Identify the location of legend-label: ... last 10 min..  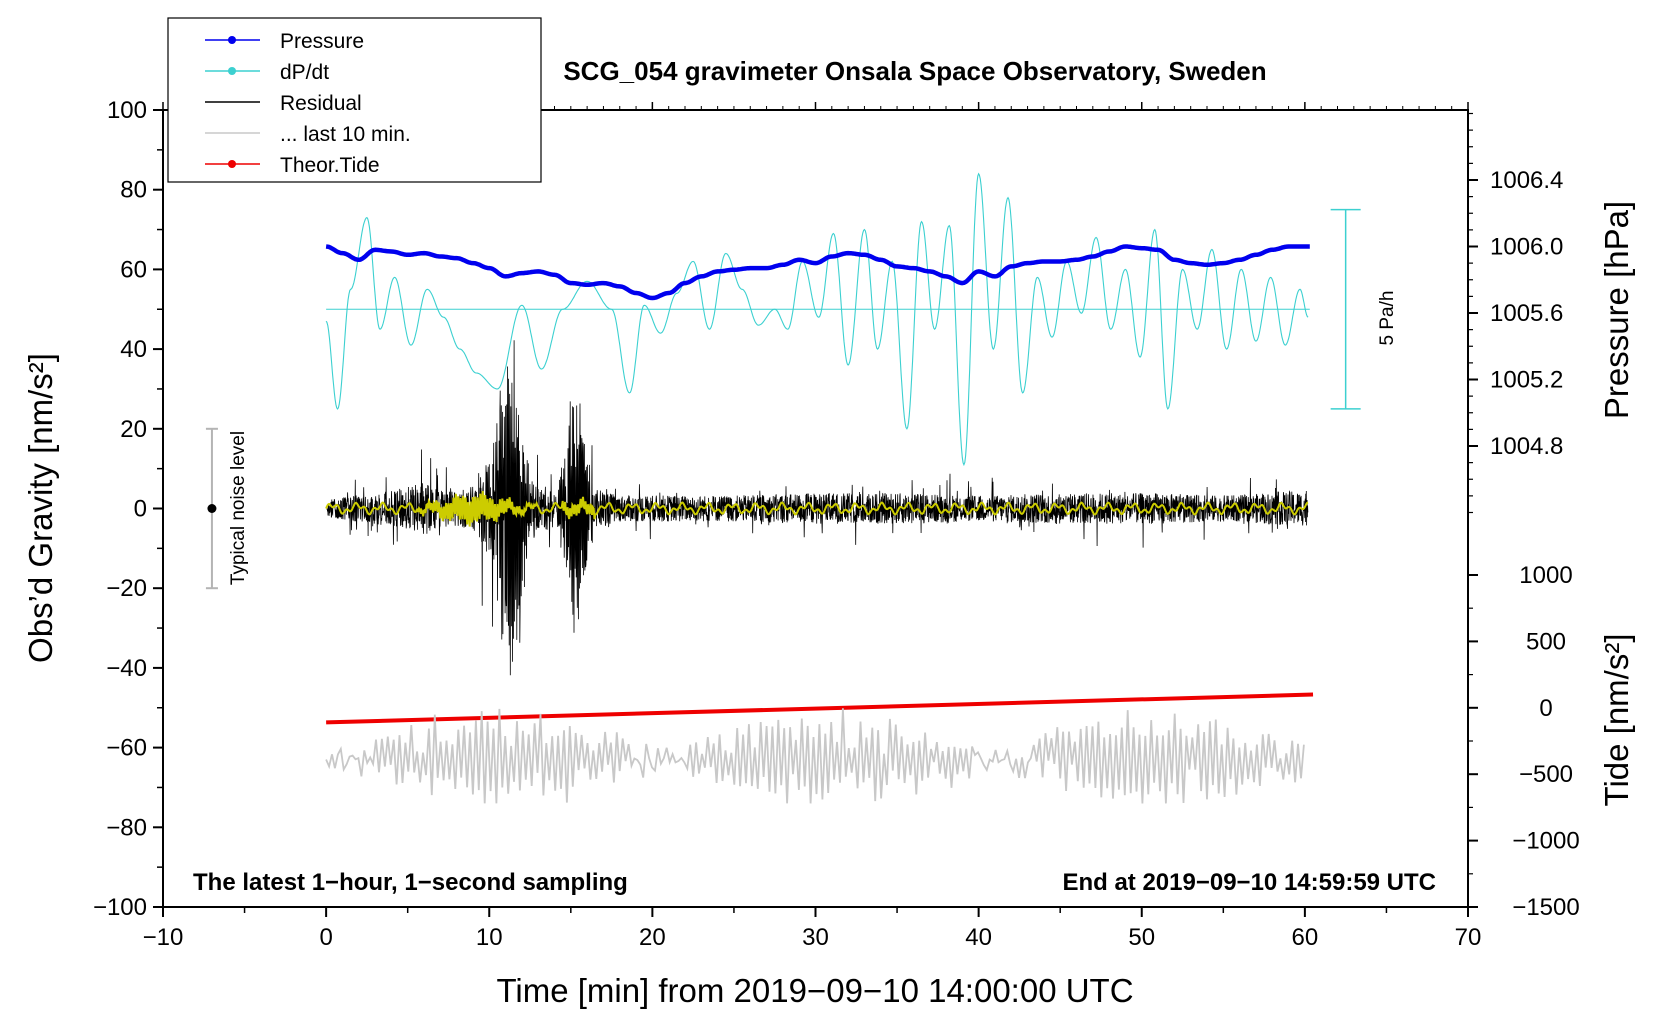
(345, 134).